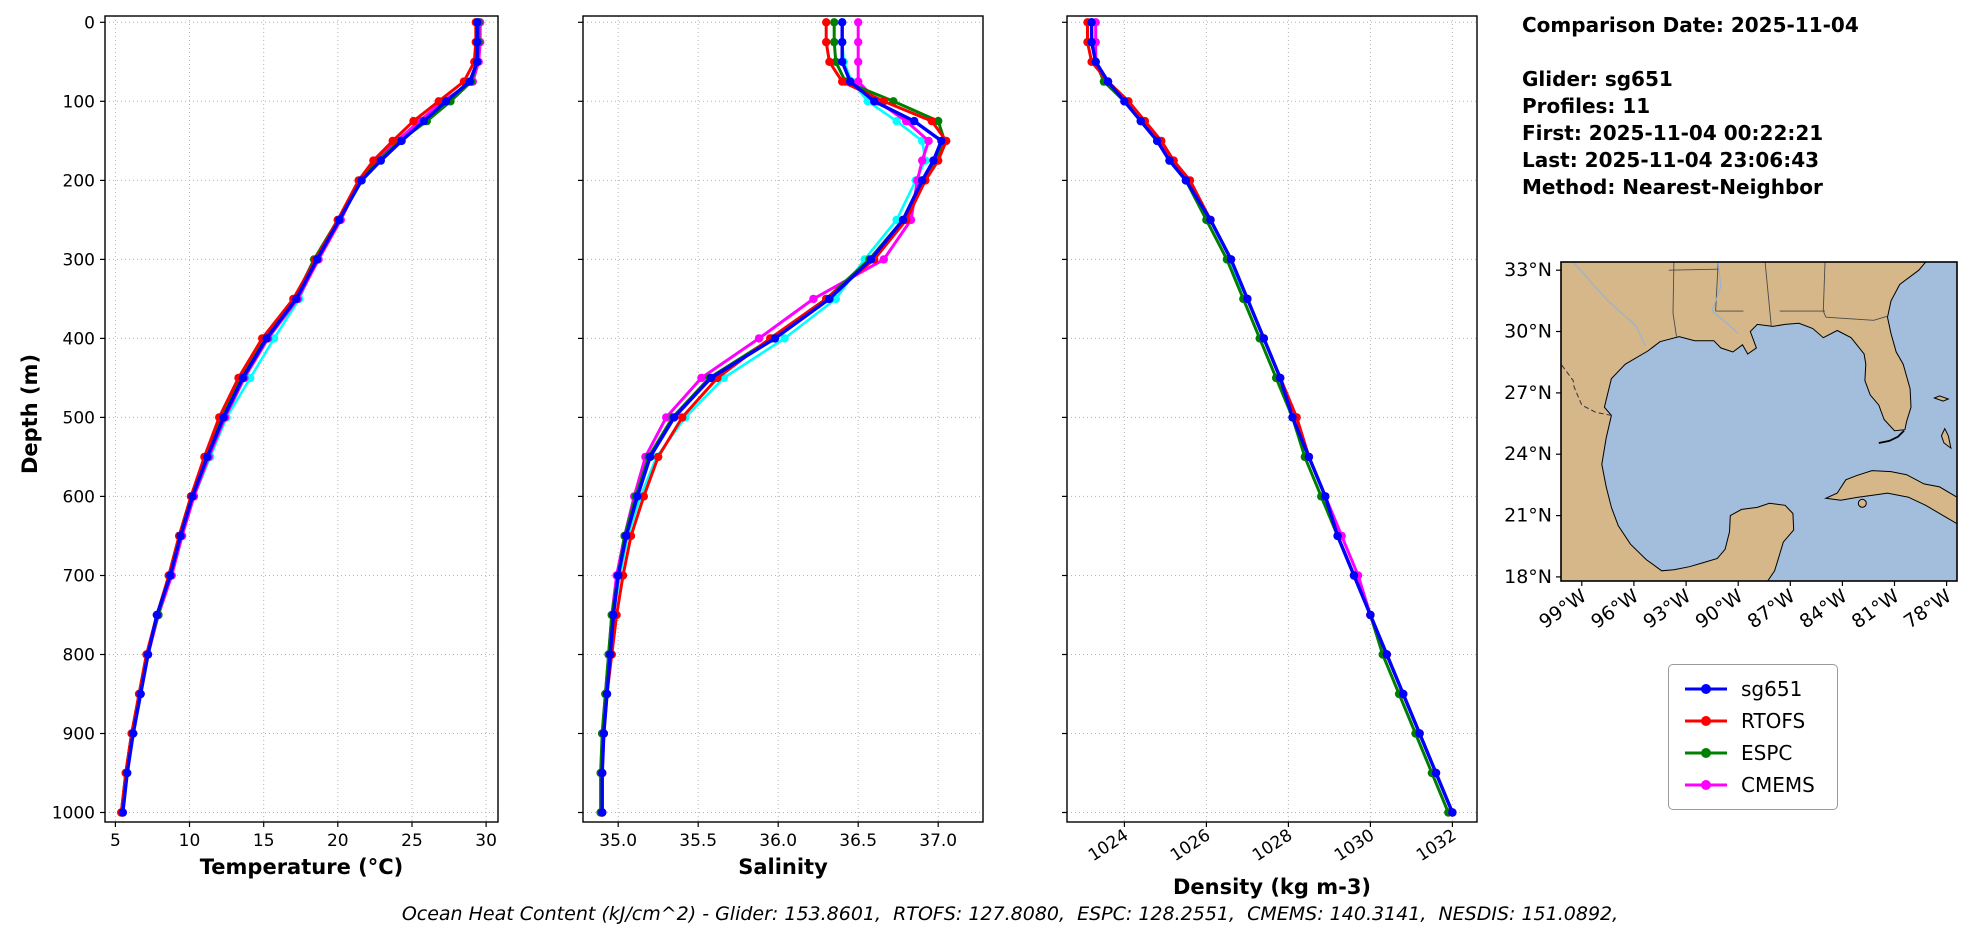 The width and height of the screenshot is (1987, 934). Describe the element at coordinates (79, 418) in the screenshot. I see `svg-text: 500` at that location.